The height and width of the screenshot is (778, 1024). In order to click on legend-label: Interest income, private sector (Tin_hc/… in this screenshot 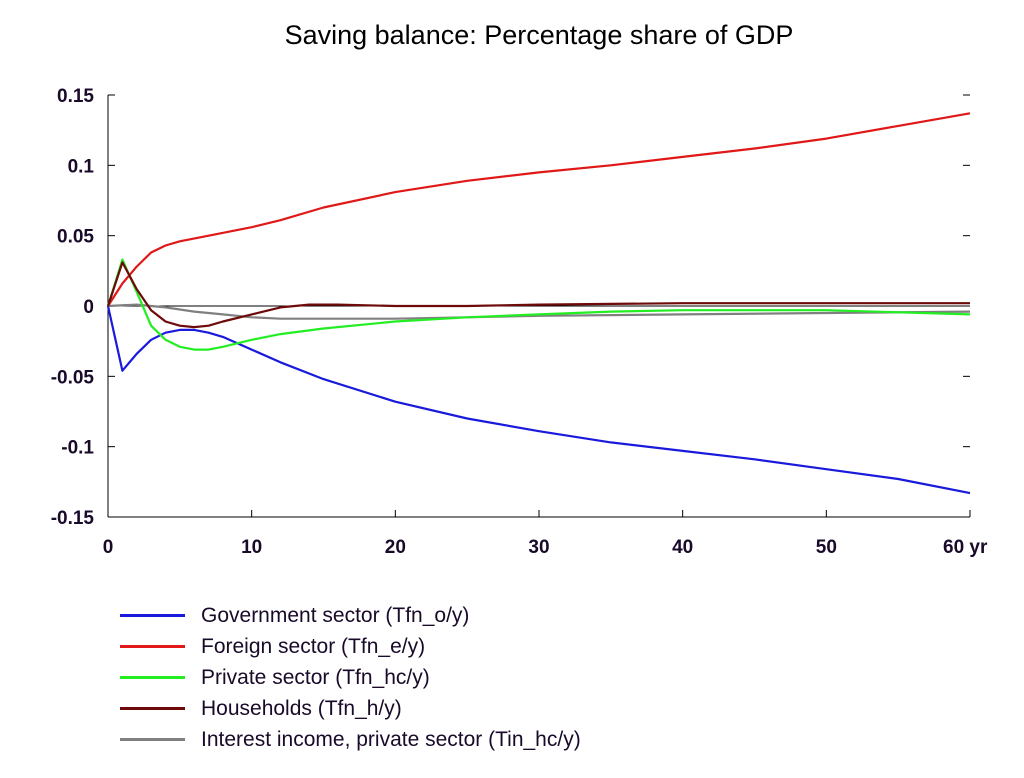, I will do `click(391, 739)`.